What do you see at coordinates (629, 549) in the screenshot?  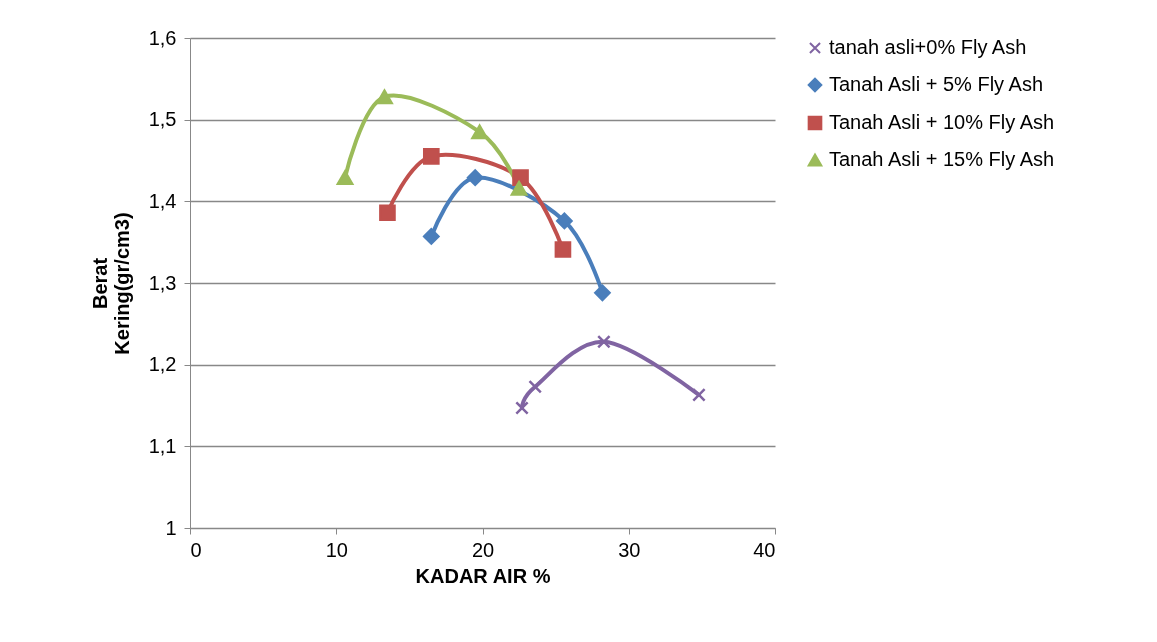 I see `x-tick-label: 30` at bounding box center [629, 549].